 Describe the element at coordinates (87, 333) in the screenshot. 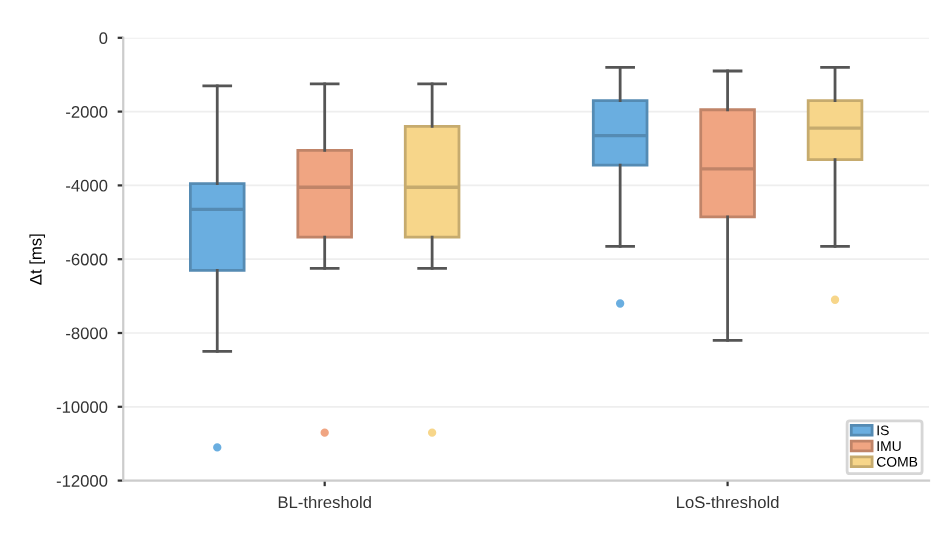

I see `y-tick-label: -8000` at that location.